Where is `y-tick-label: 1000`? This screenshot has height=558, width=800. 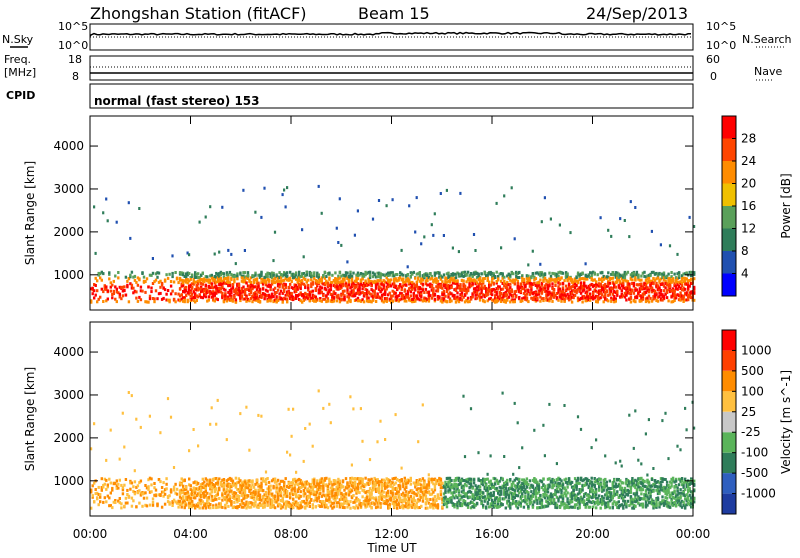
y-tick-label: 1000 is located at coordinates (68, 275).